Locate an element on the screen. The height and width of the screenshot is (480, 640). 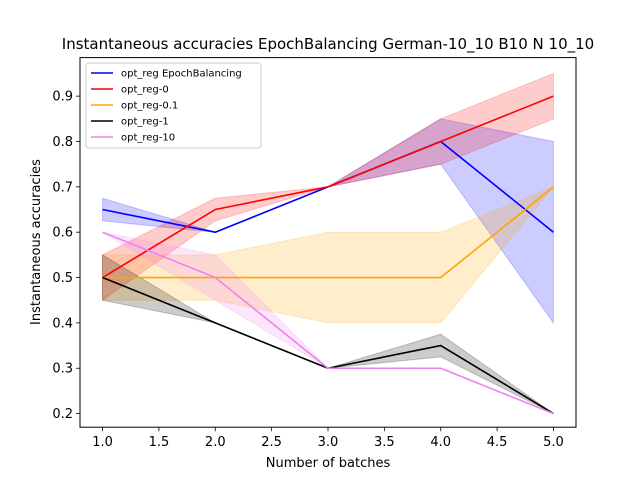
x-tick-label: 2.0 is located at coordinates (215, 442).